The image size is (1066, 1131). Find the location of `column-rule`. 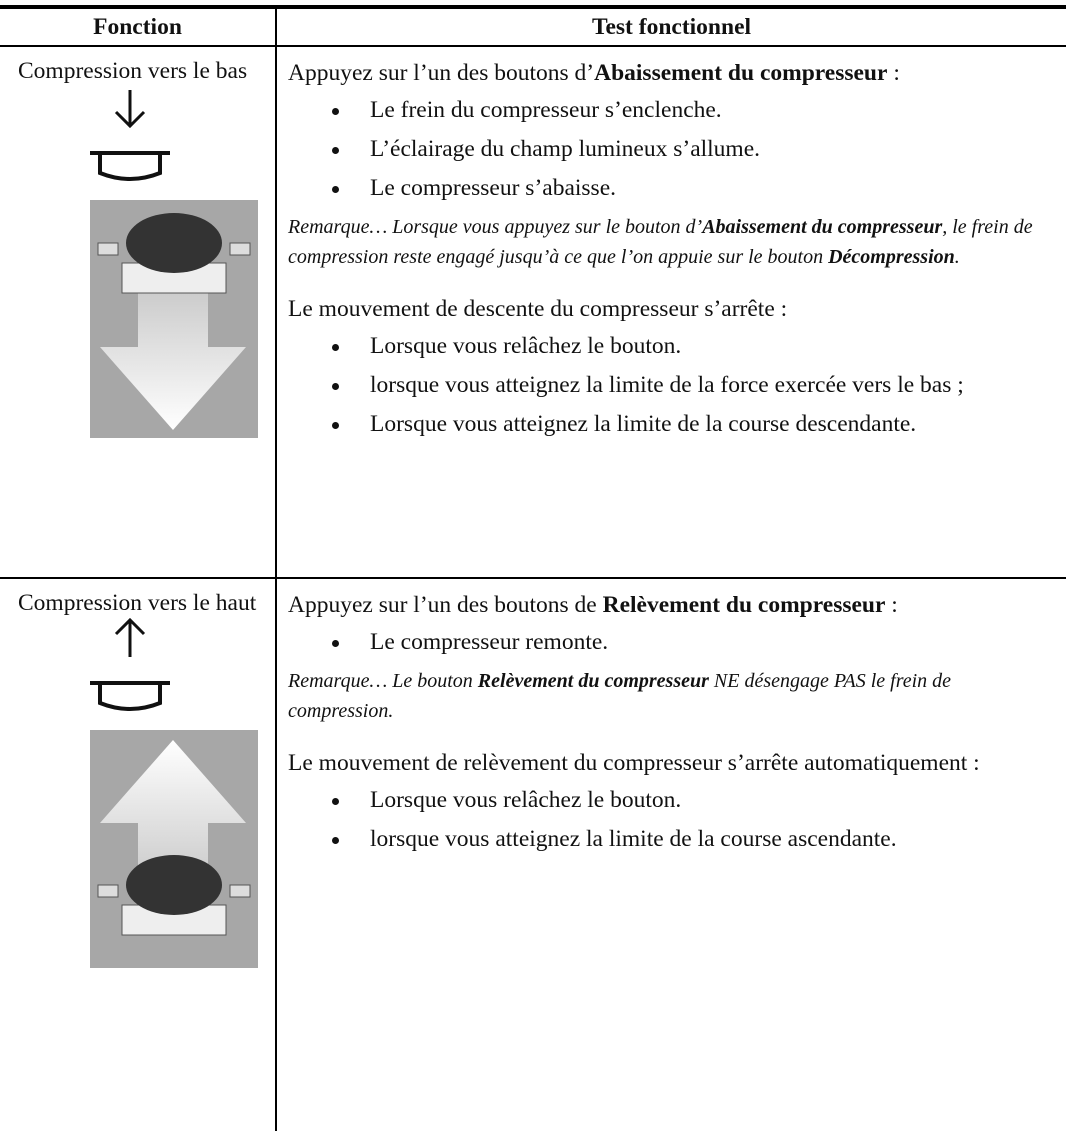

column-rule is located at coordinates (276, 570).